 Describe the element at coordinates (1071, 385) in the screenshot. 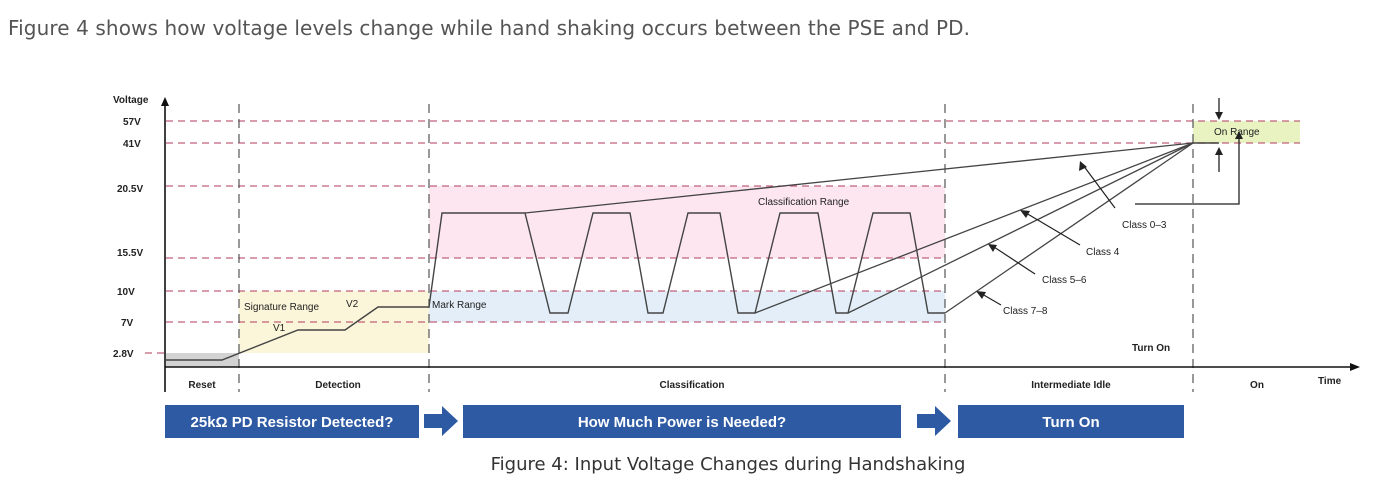

I see `phase-intermediate-idle: Intermediate Idle` at that location.